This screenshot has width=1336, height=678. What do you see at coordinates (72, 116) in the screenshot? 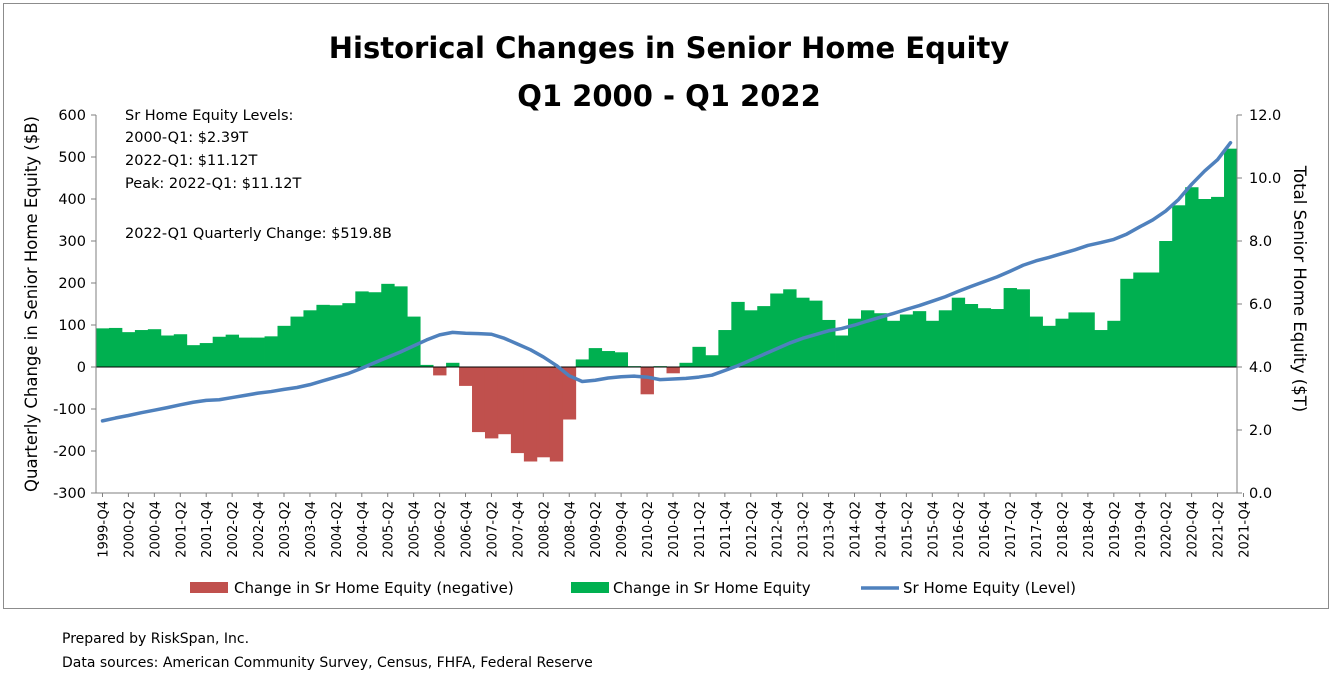
I see `y-tick-label: 600` at bounding box center [72, 116].